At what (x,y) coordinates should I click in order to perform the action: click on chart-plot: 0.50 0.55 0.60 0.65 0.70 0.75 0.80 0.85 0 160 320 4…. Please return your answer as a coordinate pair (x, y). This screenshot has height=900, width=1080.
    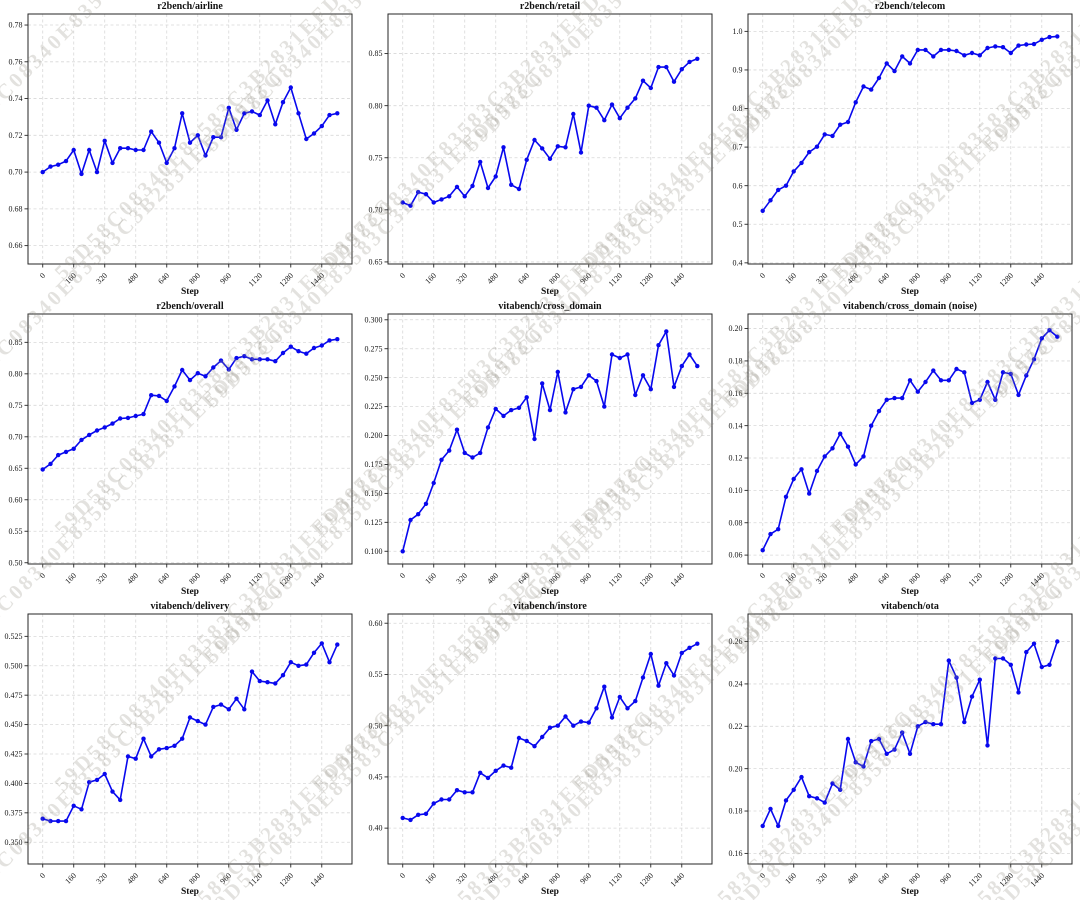
    Looking at the image, I should click on (181, 451).